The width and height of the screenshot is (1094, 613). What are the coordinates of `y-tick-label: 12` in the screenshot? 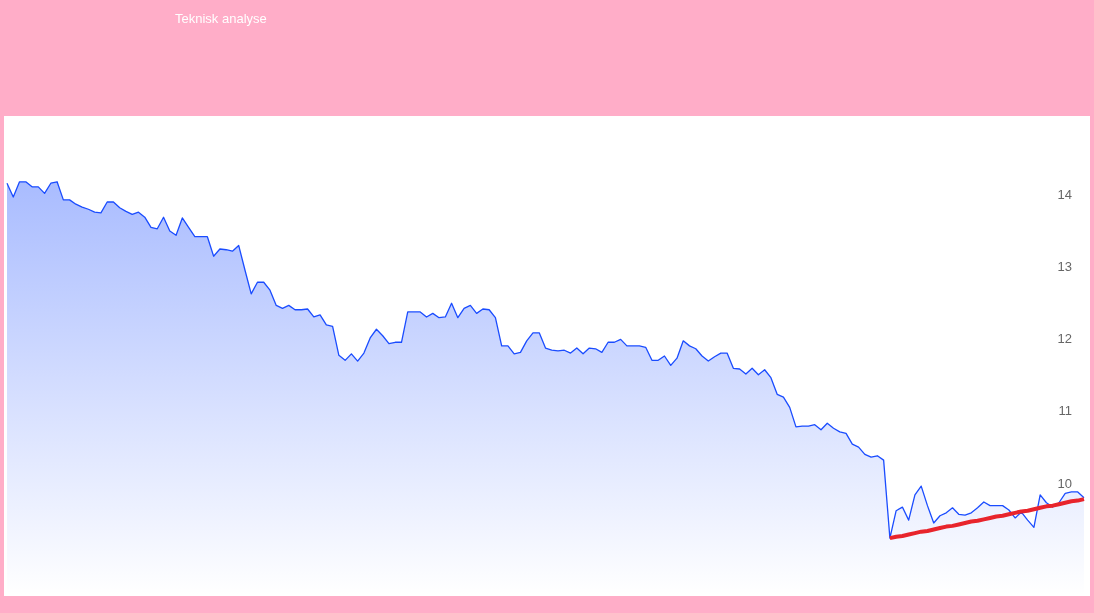 It's located at (1064, 339).